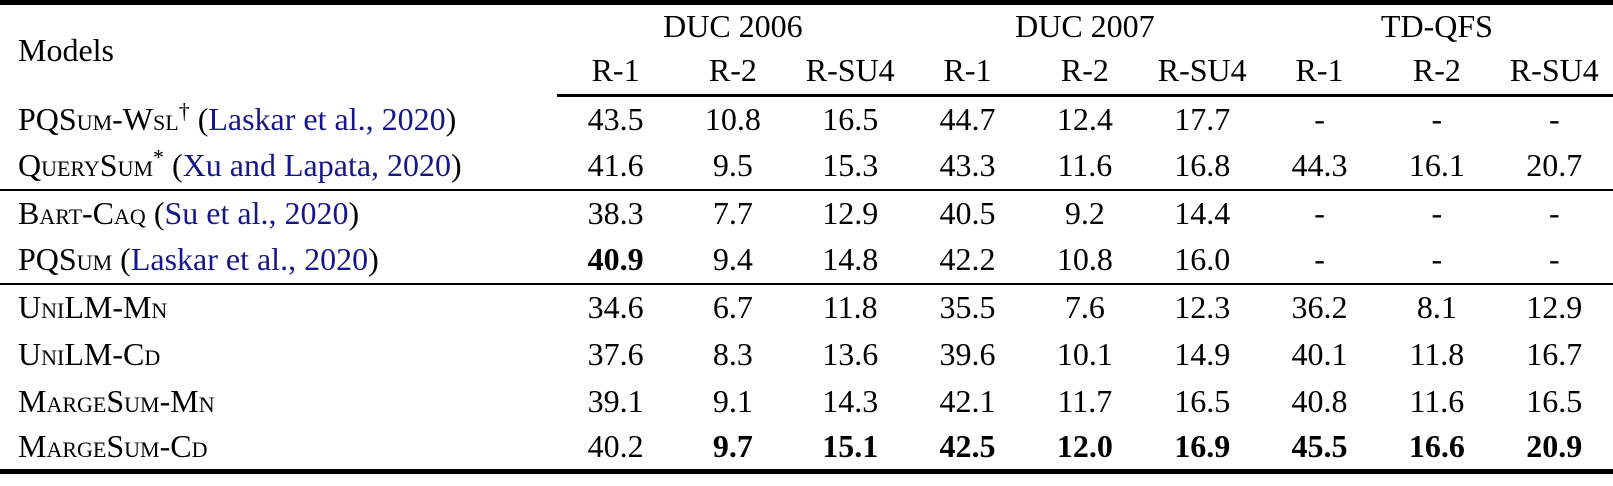 The image size is (1613, 486). Describe the element at coordinates (733, 212) in the screenshot. I see `value-cell: 7.7` at that location.